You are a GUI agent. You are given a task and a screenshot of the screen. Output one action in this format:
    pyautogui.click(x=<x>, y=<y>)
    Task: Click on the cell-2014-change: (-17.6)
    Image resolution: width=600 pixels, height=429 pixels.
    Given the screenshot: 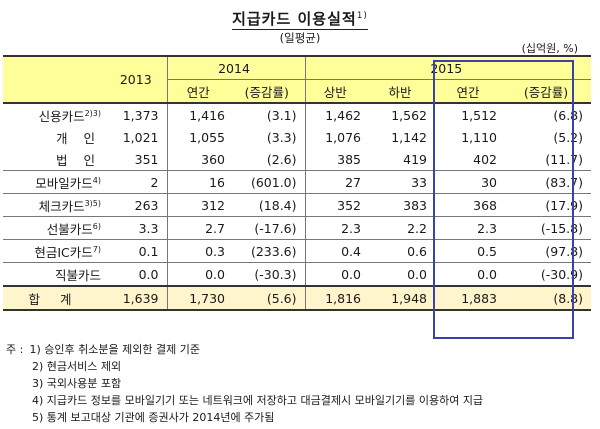 What is the action you would take?
    pyautogui.click(x=269, y=228)
    